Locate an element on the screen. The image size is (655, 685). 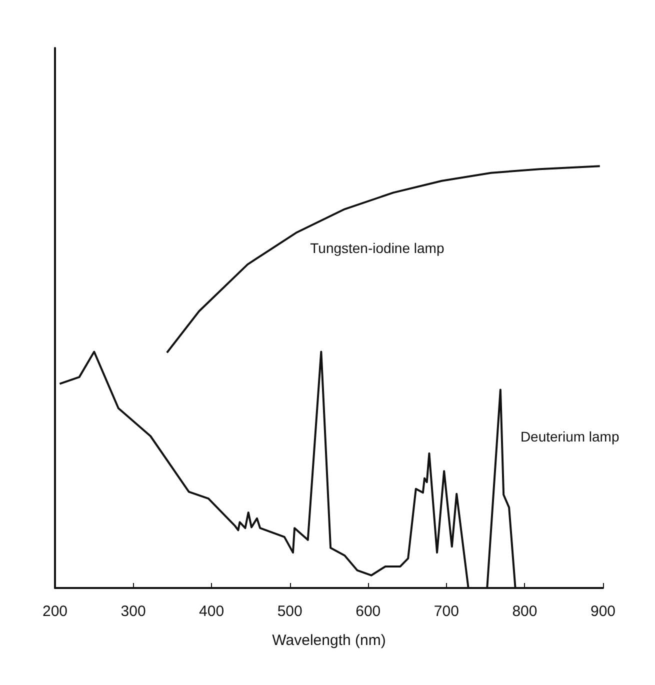
x-tick-label: 500 is located at coordinates (289, 611).